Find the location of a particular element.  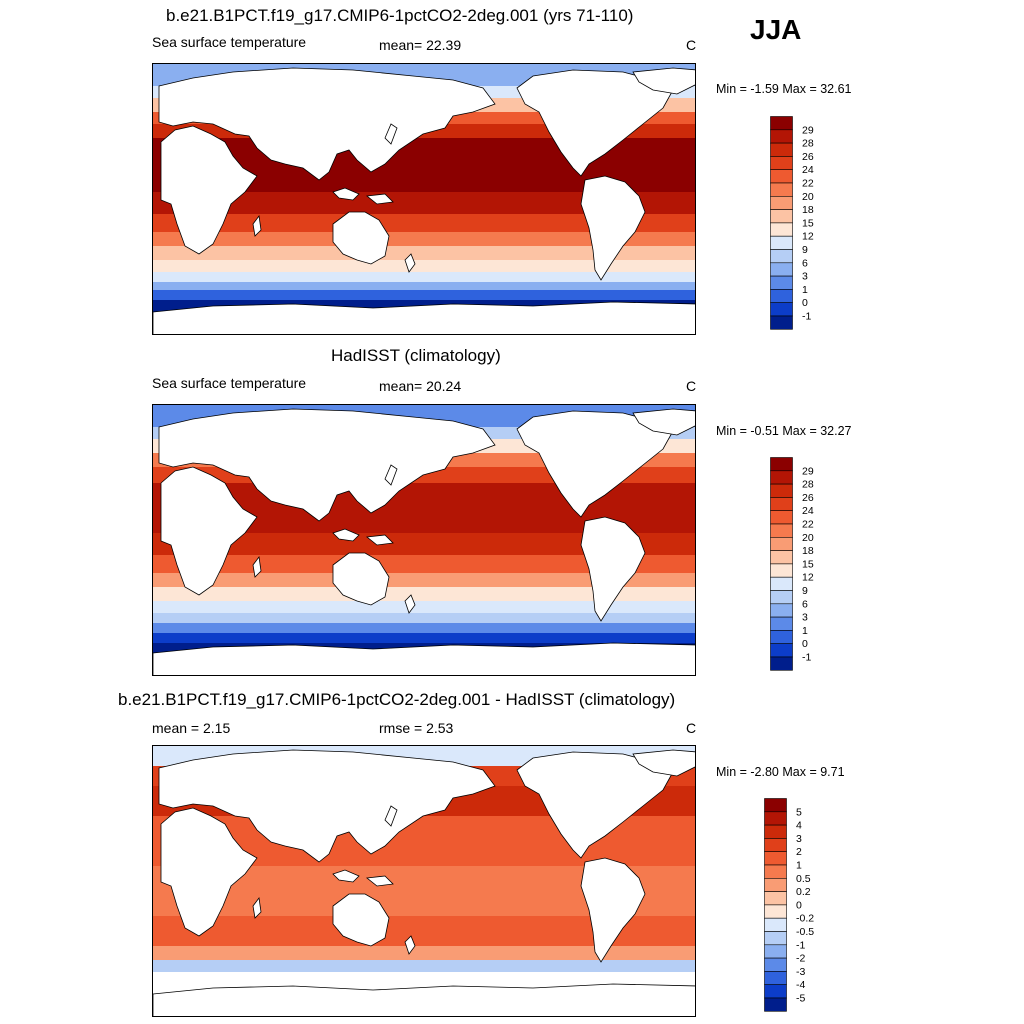

panel-1-eurasia-land is located at coordinates (327, 124).